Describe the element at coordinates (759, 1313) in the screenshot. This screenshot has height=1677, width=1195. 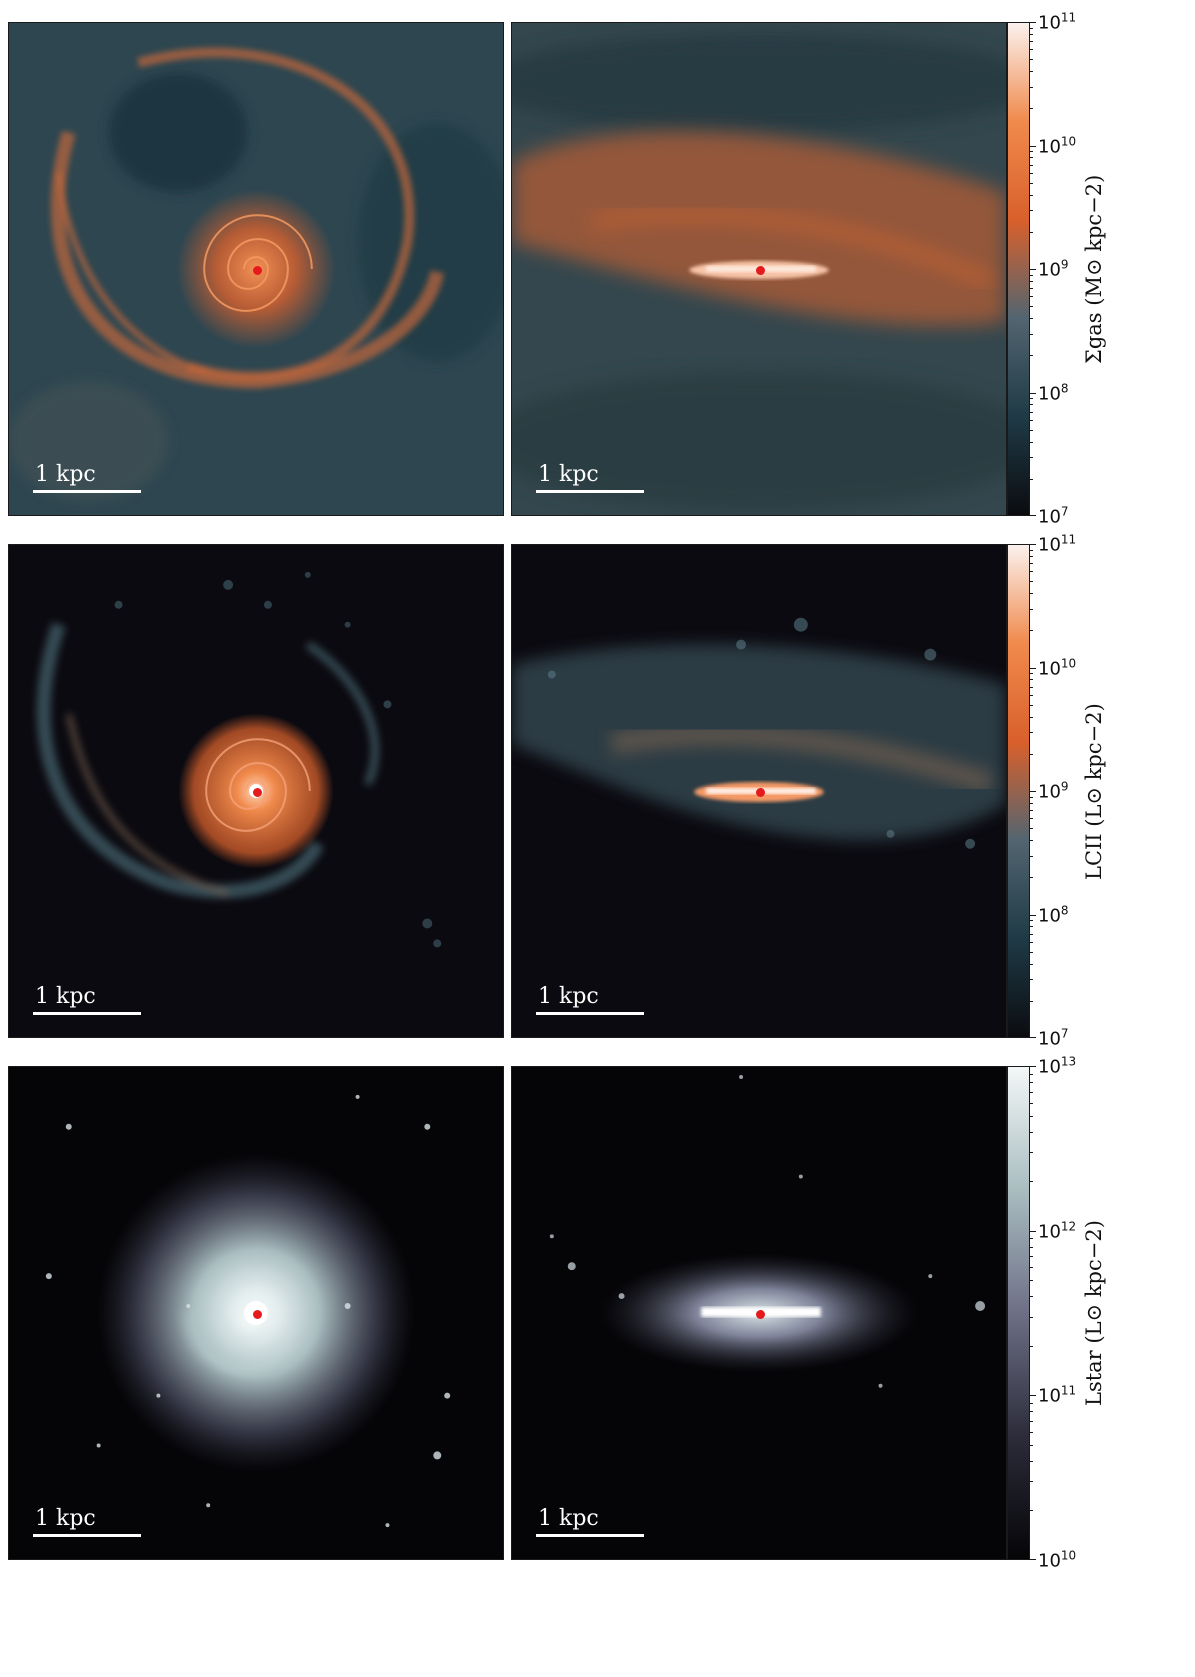
I see `panel-star-edge-on: 1 kpc` at that location.